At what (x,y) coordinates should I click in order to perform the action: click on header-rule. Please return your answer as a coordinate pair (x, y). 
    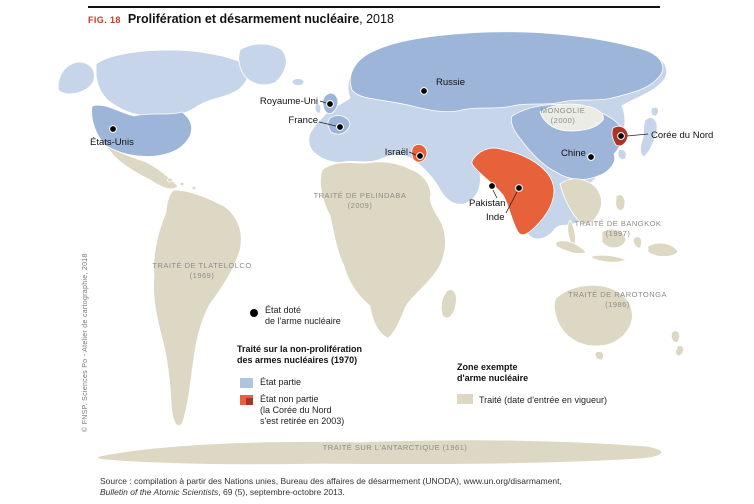
    Looking at the image, I should click on (374, 7).